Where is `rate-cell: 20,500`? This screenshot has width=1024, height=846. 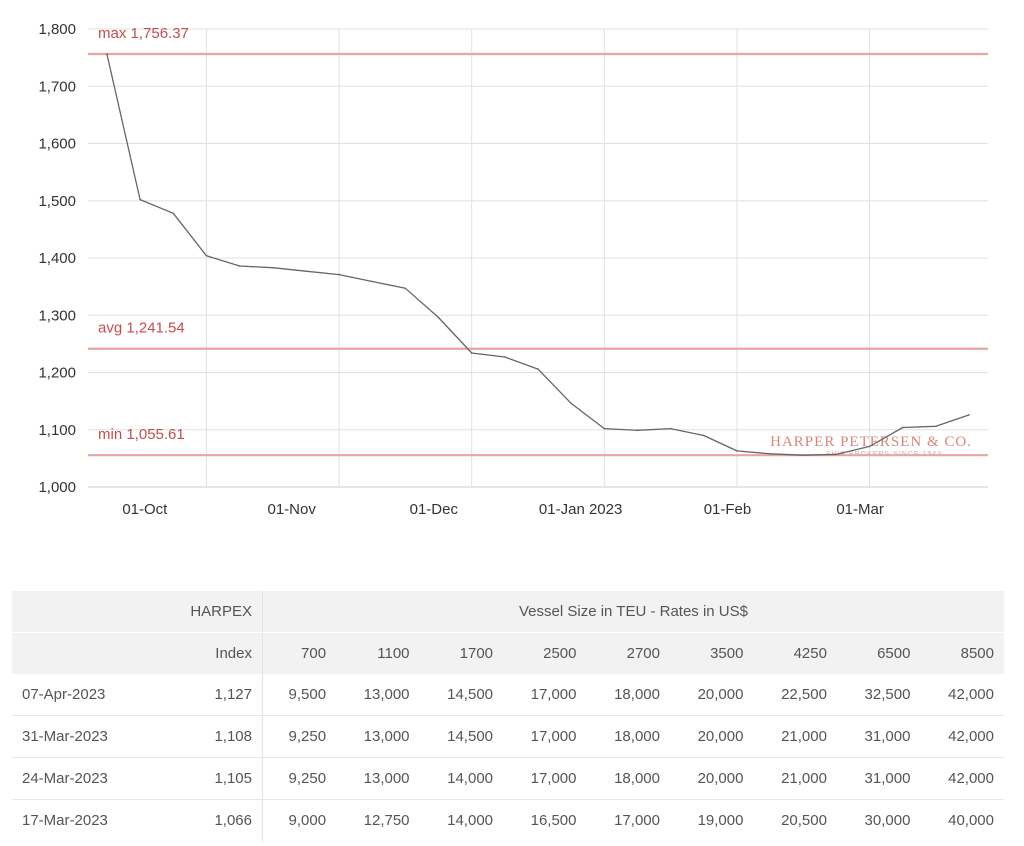 rate-cell: 20,500 is located at coordinates (804, 820).